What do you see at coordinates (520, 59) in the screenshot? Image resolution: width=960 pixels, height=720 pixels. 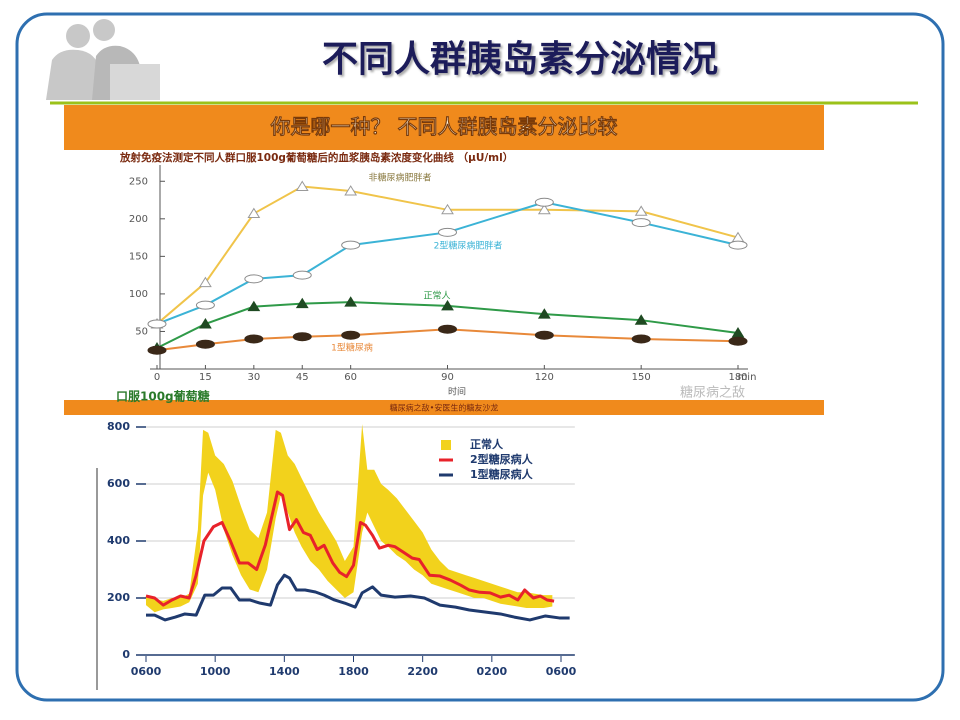 I see `slide-title: 不同人群胰岛素分泌情况` at bounding box center [520, 59].